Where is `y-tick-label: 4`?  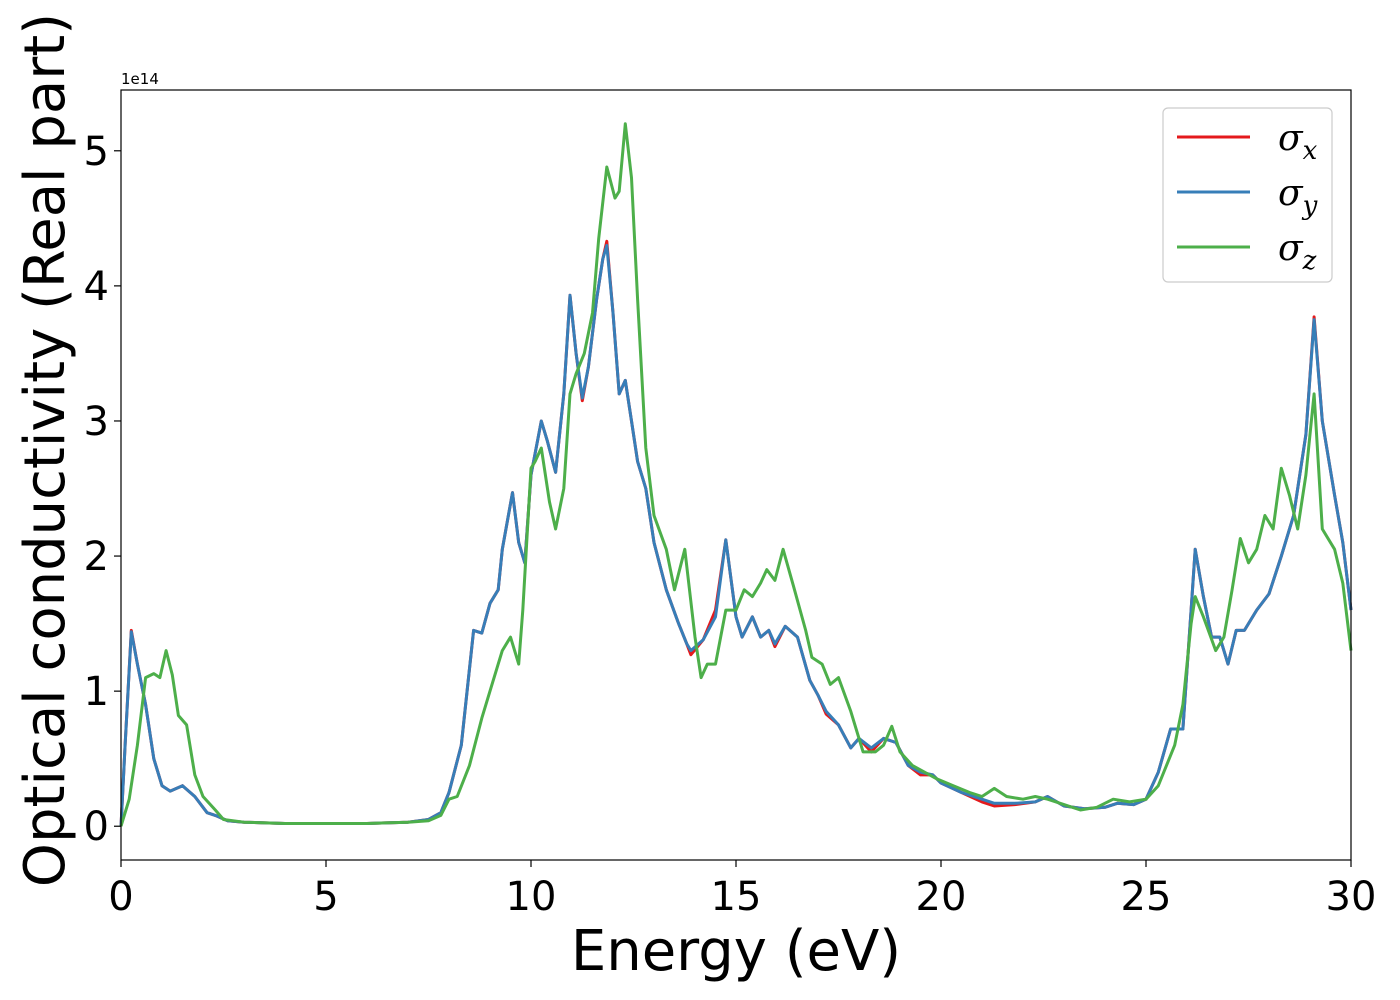
y-tick-label: 4 is located at coordinates (96, 287).